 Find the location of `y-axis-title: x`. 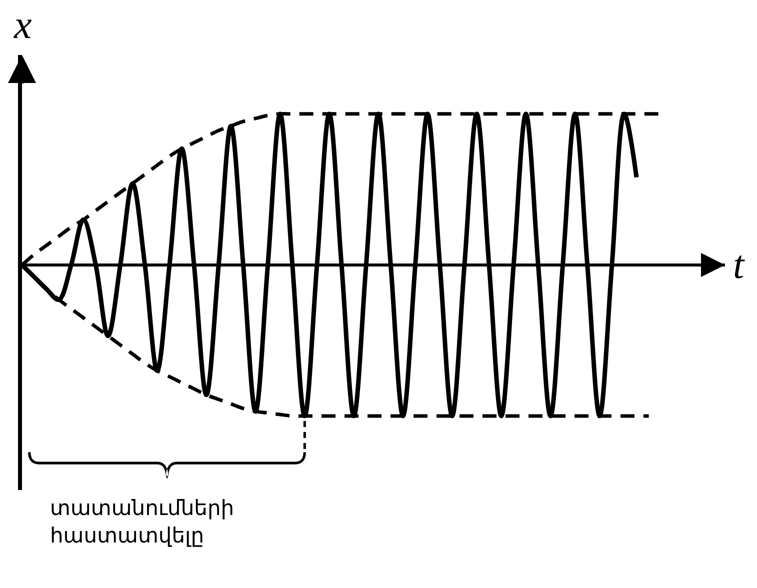

y-axis-title: x is located at coordinates (22, 24).